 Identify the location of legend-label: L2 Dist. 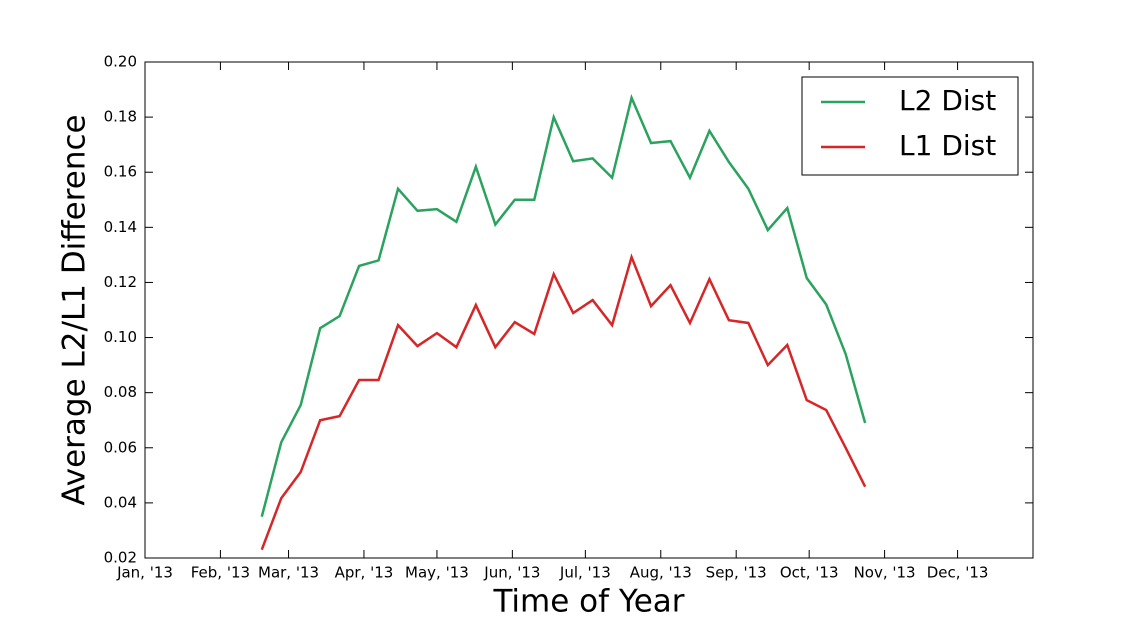
(947, 100).